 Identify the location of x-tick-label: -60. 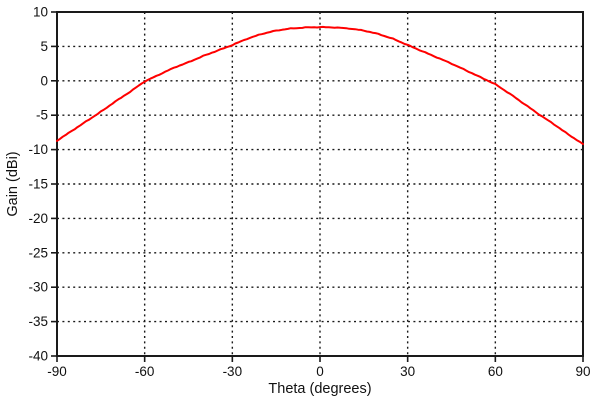
(145, 371).